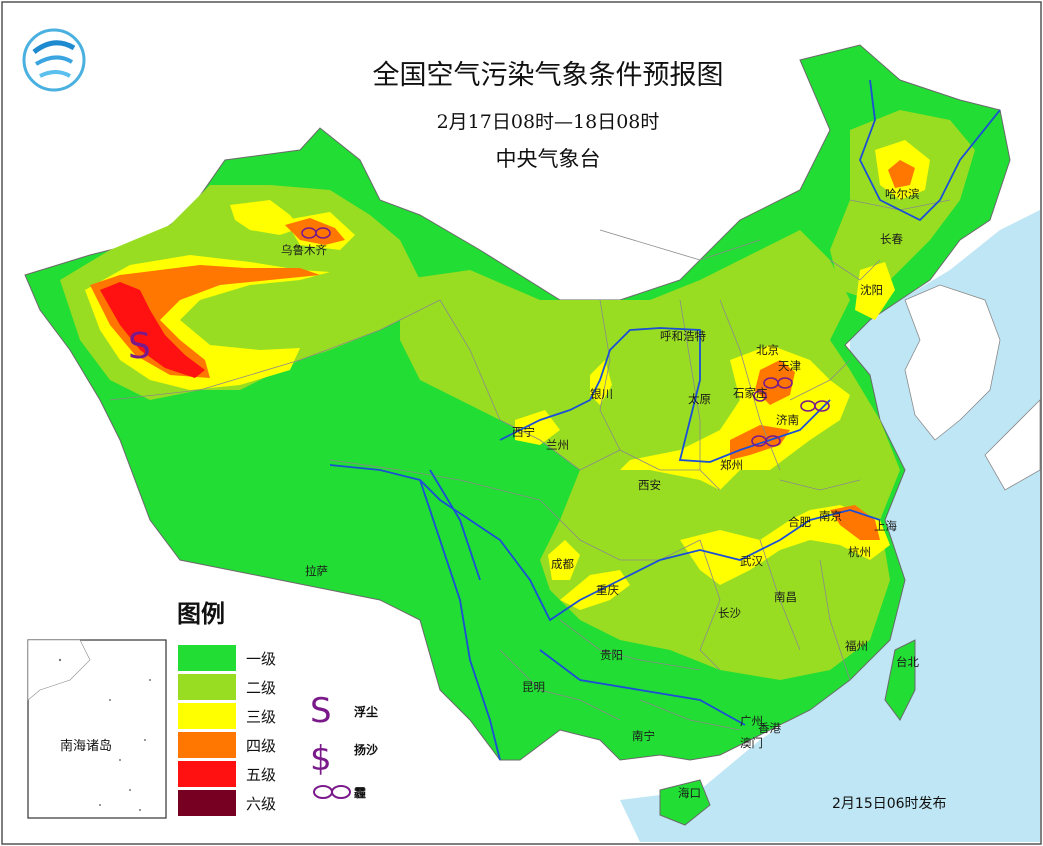 This screenshot has width=1043, height=846. What do you see at coordinates (565, 337) in the screenshot?
I see `haze-symbols` at bounding box center [565, 337].